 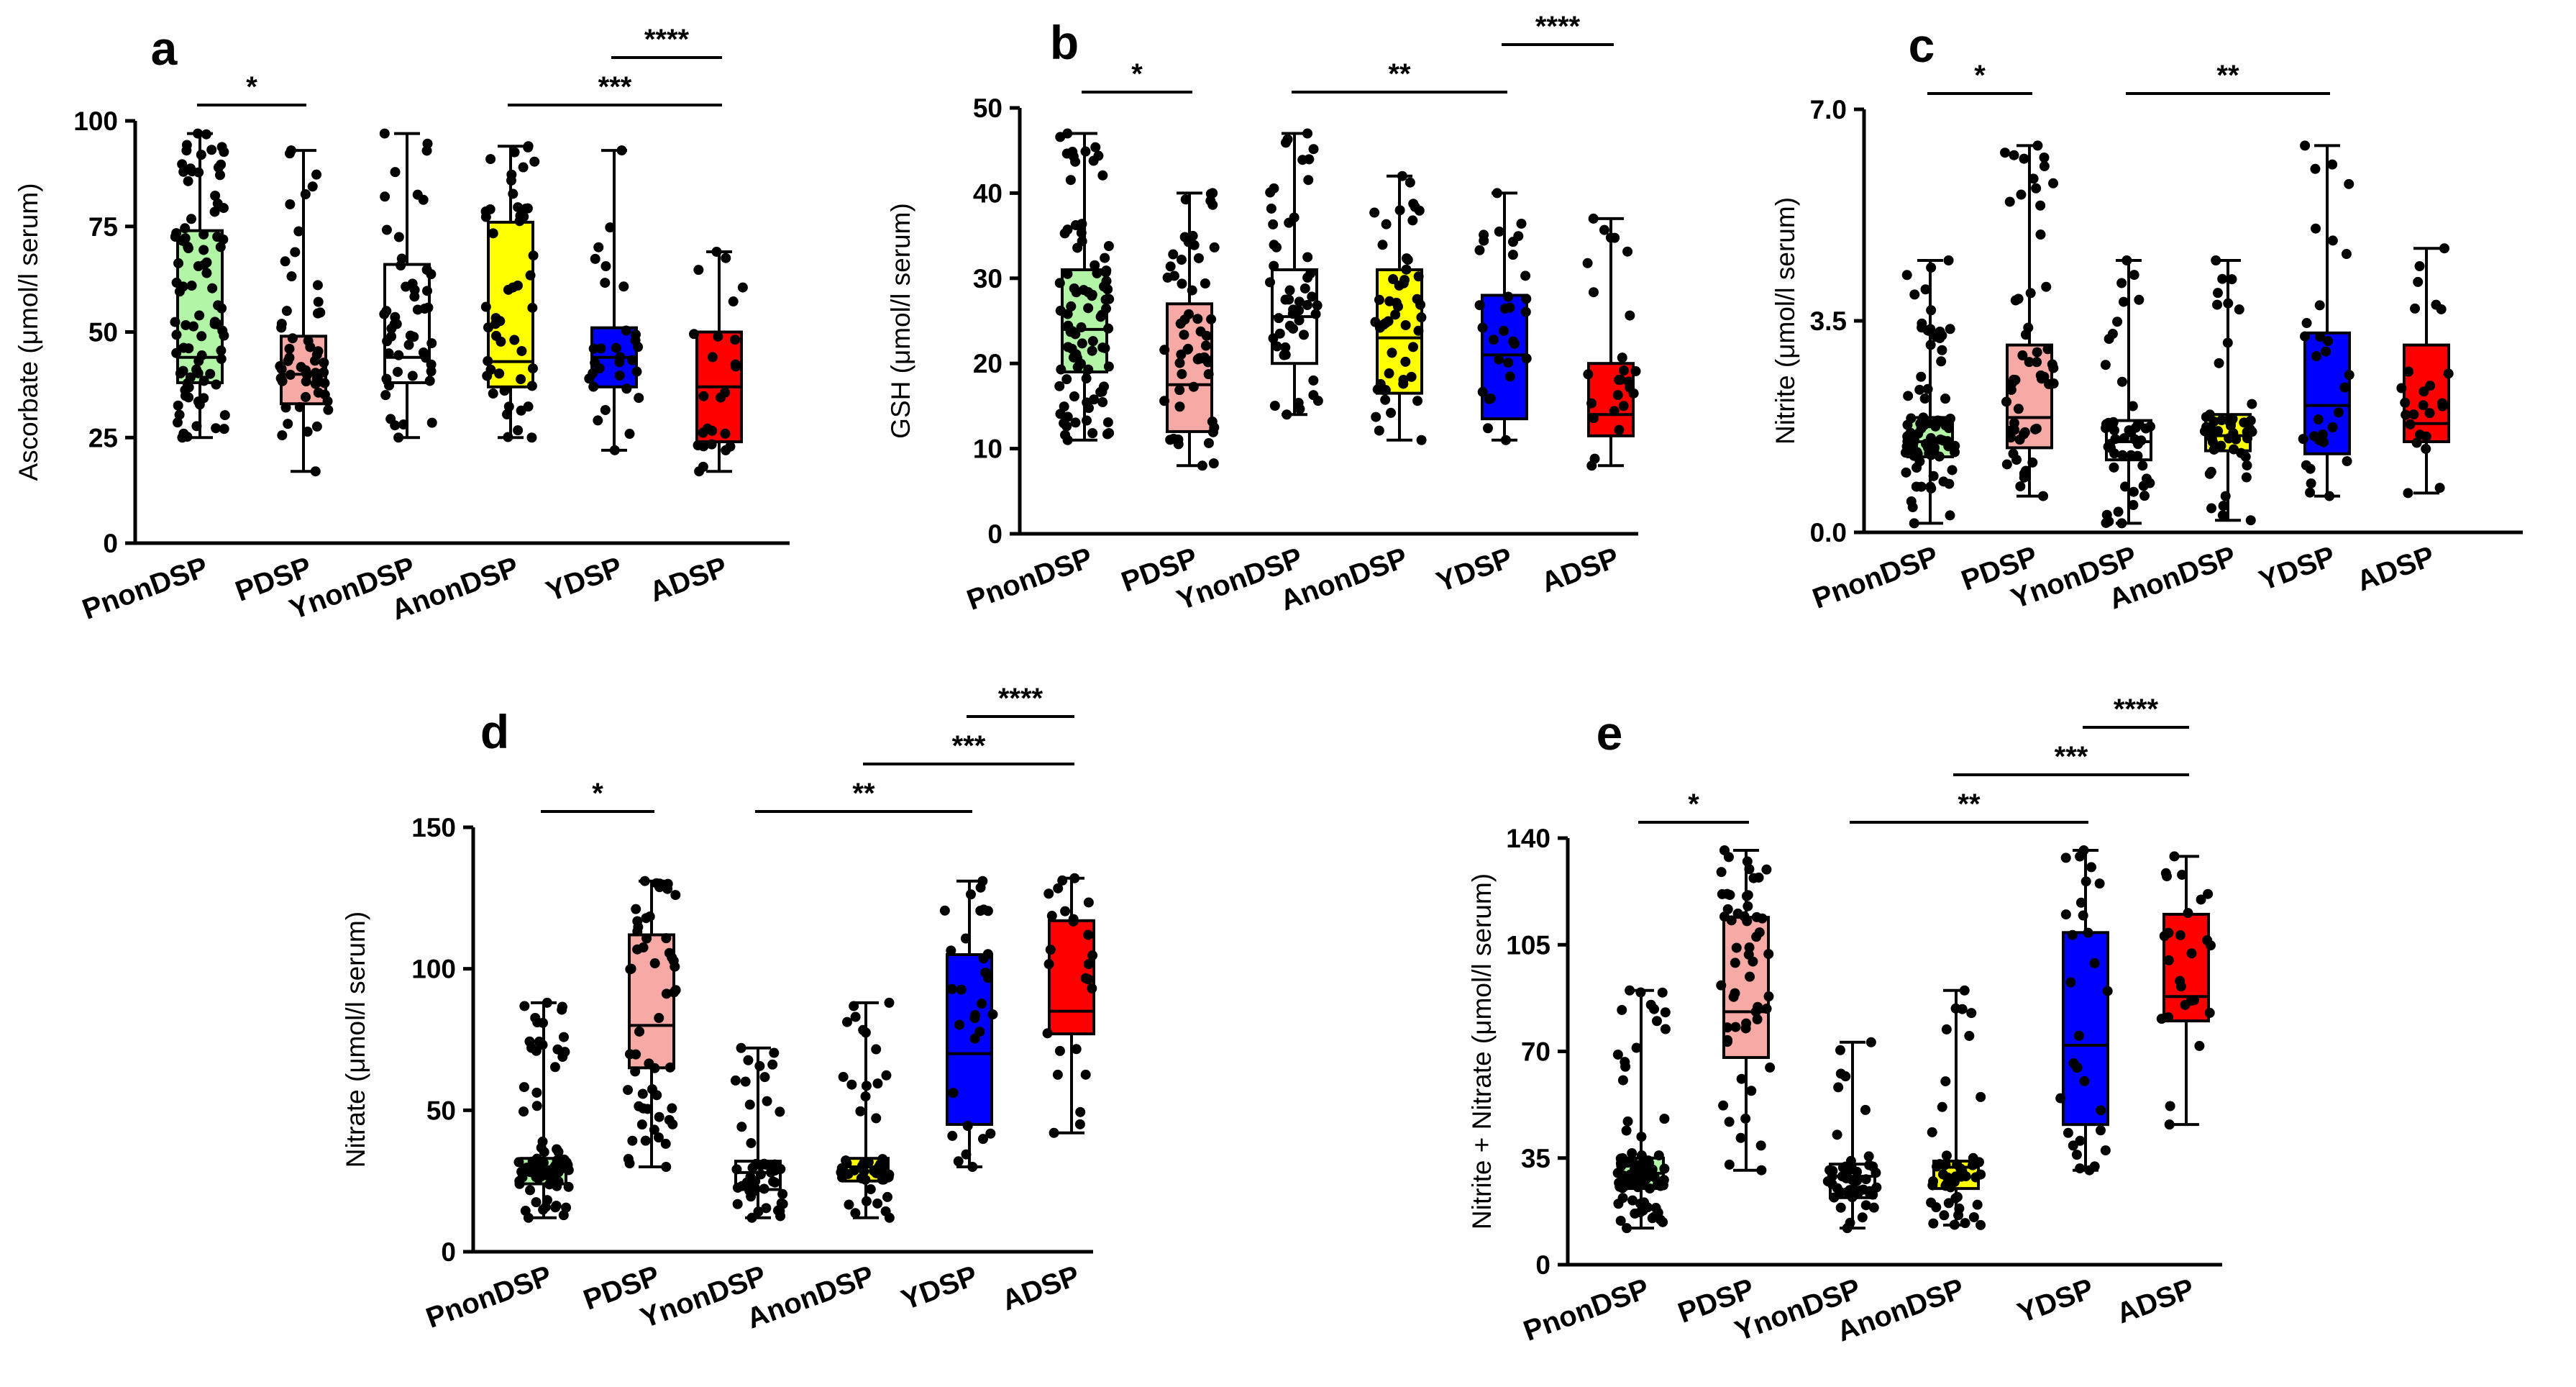 I want to click on y-tick-label: 10, so click(x=987, y=449).